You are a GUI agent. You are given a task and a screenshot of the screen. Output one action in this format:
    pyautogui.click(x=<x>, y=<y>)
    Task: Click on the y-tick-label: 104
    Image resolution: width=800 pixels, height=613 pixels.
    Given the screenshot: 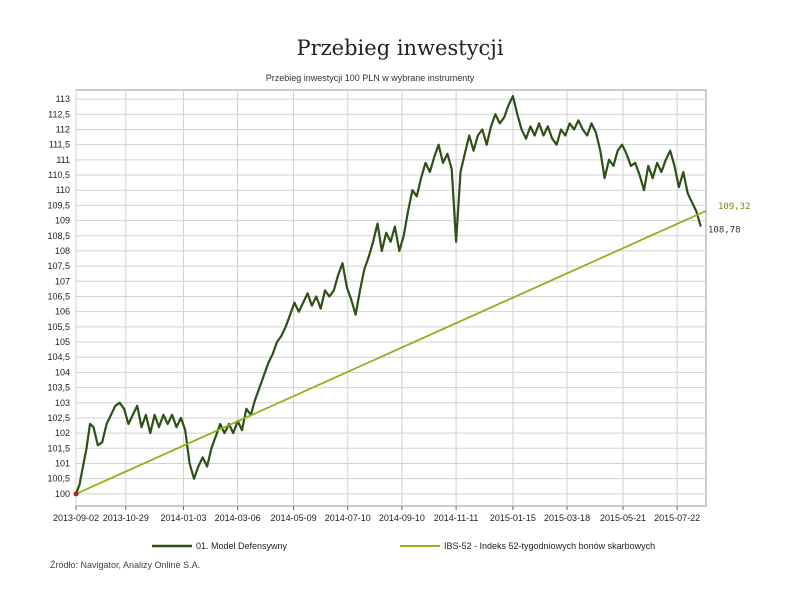 What is the action you would take?
    pyautogui.click(x=62, y=372)
    